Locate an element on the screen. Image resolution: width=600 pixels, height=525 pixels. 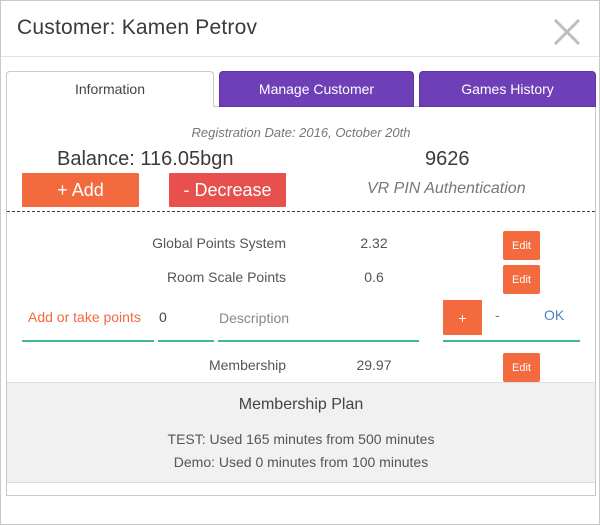
points-input-label: Add or take points is located at coordinates (88, 323).